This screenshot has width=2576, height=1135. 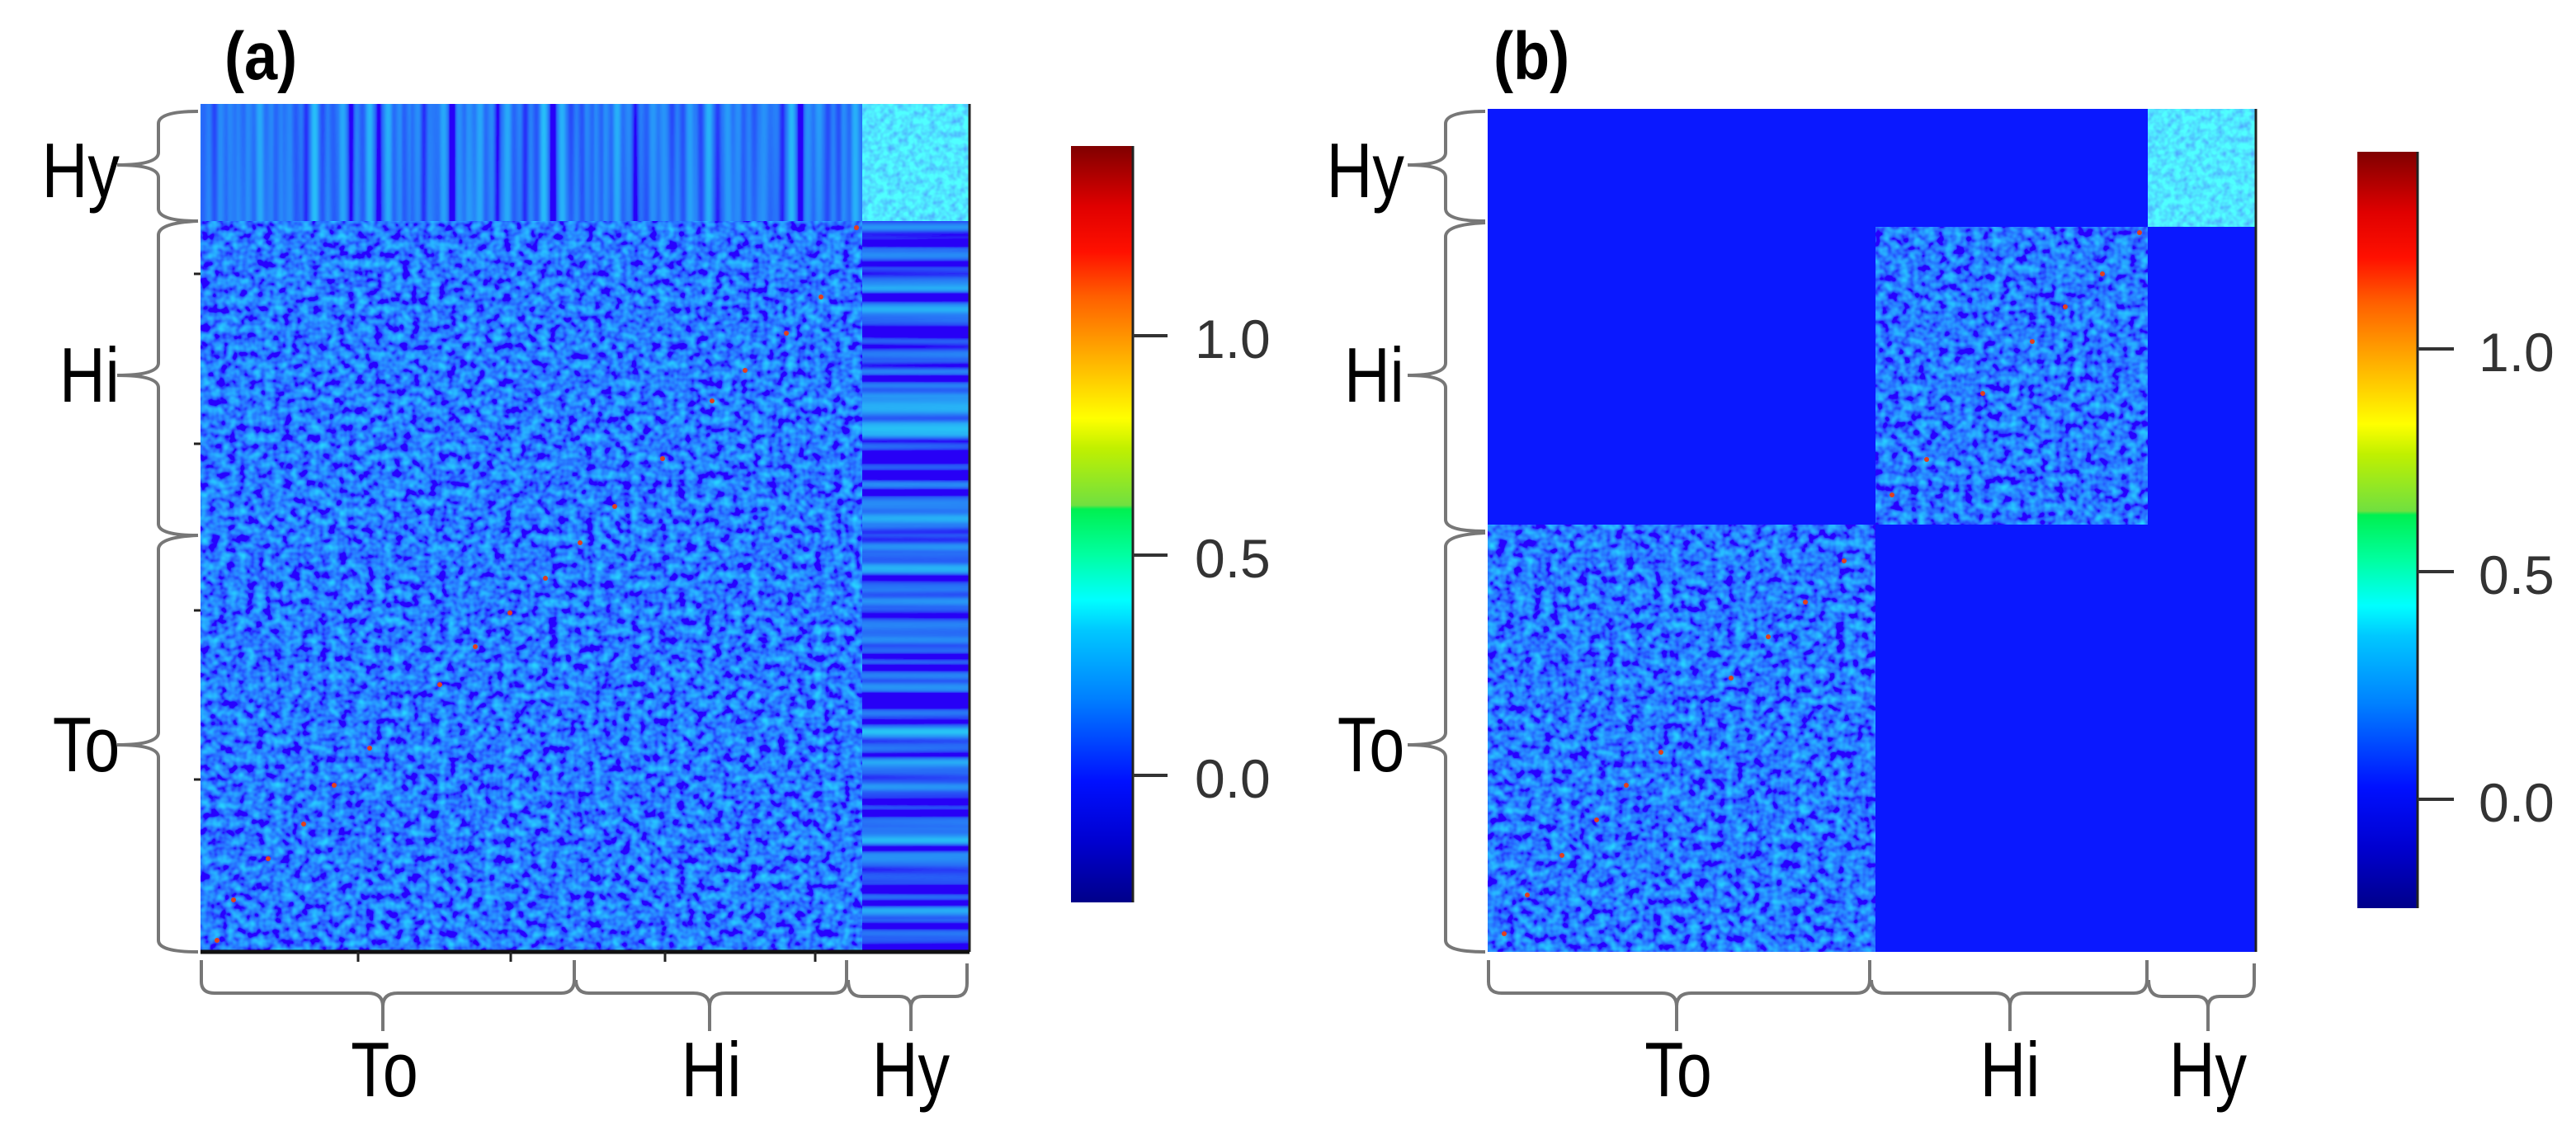 I want to click on col-braces-b, so click(x=1871, y=995).